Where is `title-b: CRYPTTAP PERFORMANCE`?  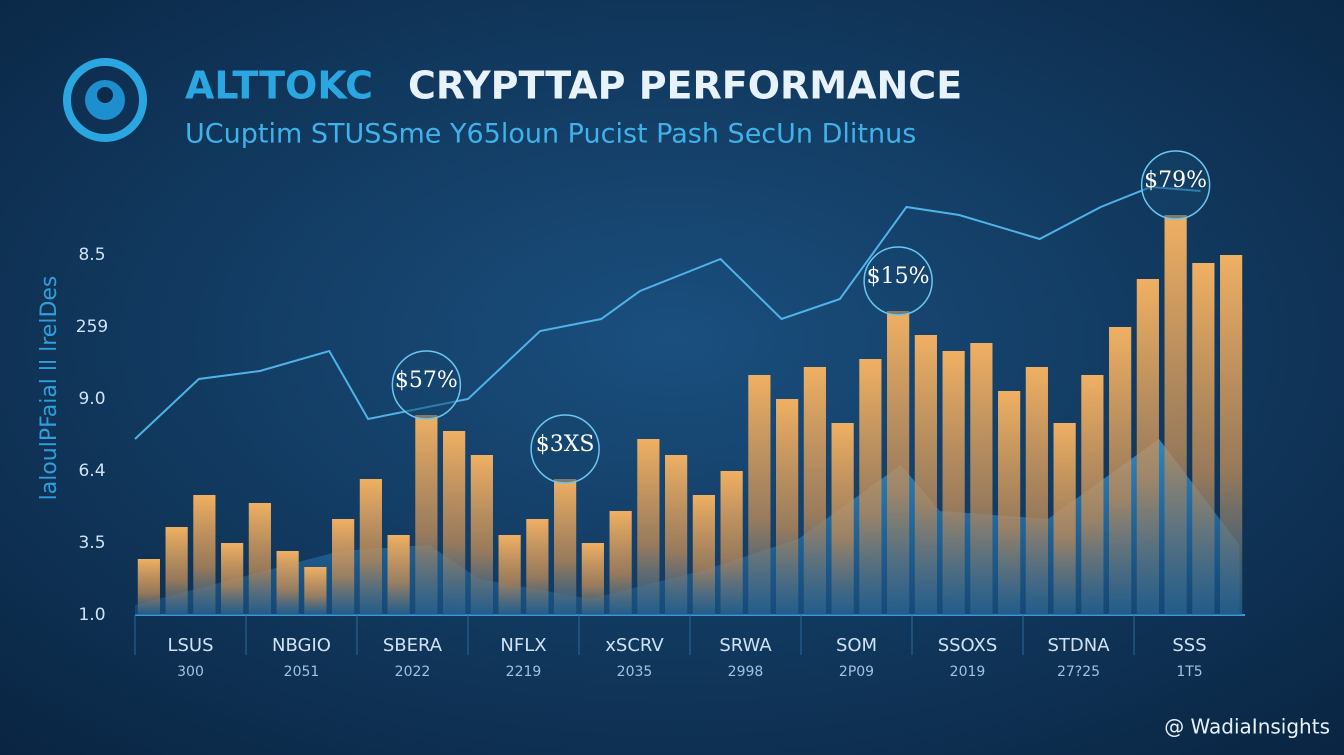
title-b: CRYPTTAP PERFORMANCE is located at coordinates (685, 86).